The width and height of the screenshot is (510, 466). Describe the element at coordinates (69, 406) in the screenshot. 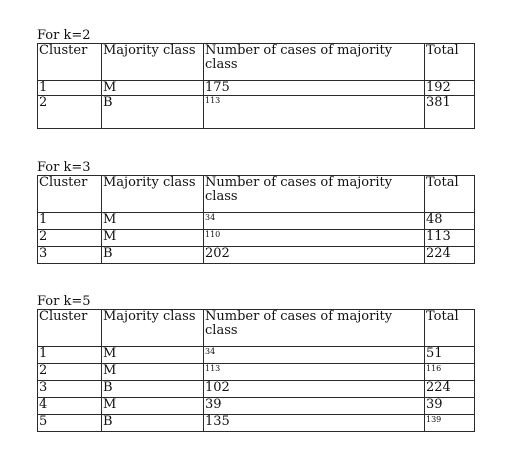

I see `cell-cluster: 4` at that location.